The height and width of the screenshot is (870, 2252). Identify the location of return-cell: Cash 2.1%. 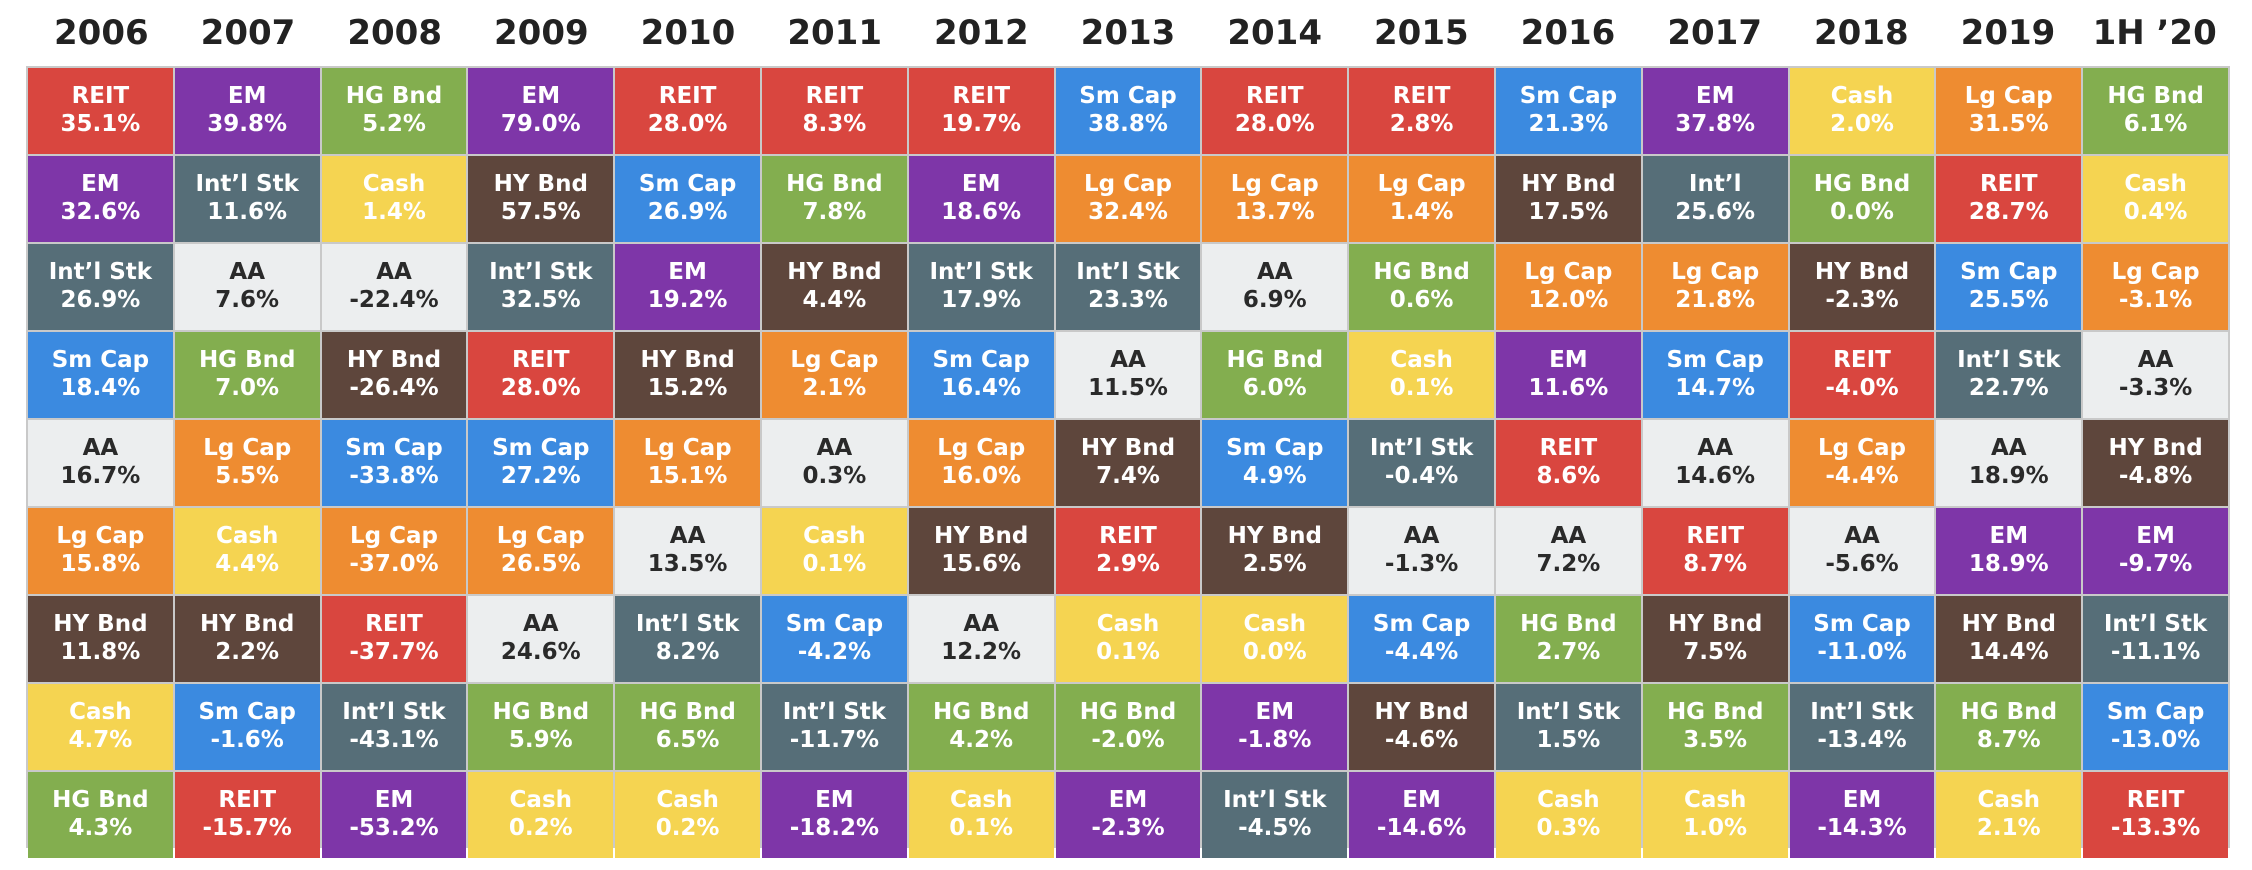
(2009, 815).